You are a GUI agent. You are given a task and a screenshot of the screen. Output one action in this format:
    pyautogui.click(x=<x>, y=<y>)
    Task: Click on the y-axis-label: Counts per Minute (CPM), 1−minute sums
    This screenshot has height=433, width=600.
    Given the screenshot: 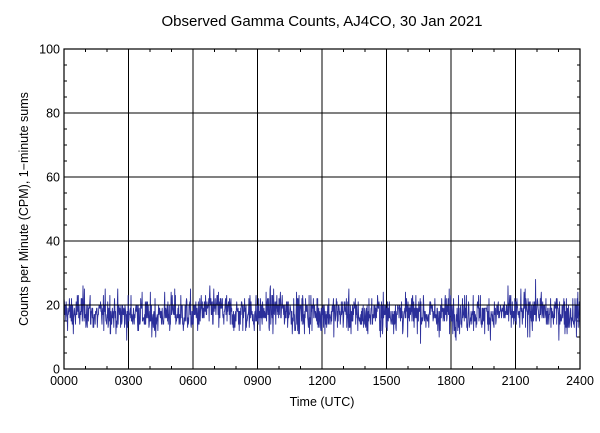 What is the action you would take?
    pyautogui.click(x=24, y=209)
    